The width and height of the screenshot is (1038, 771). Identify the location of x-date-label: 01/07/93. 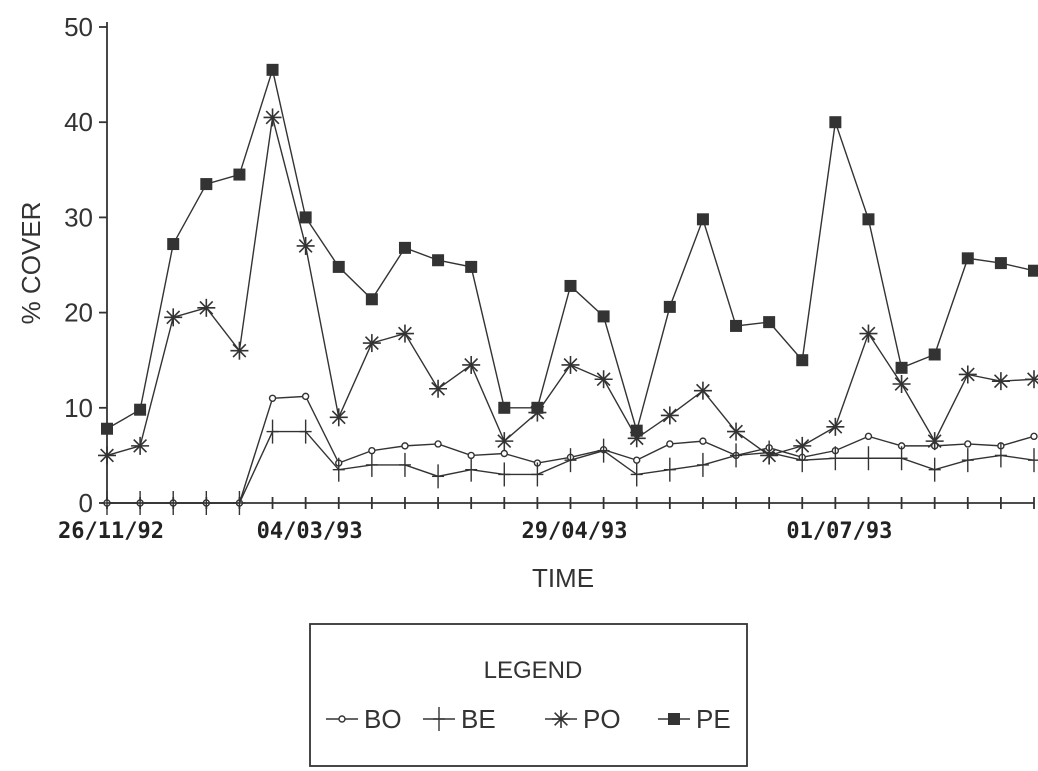
(839, 531).